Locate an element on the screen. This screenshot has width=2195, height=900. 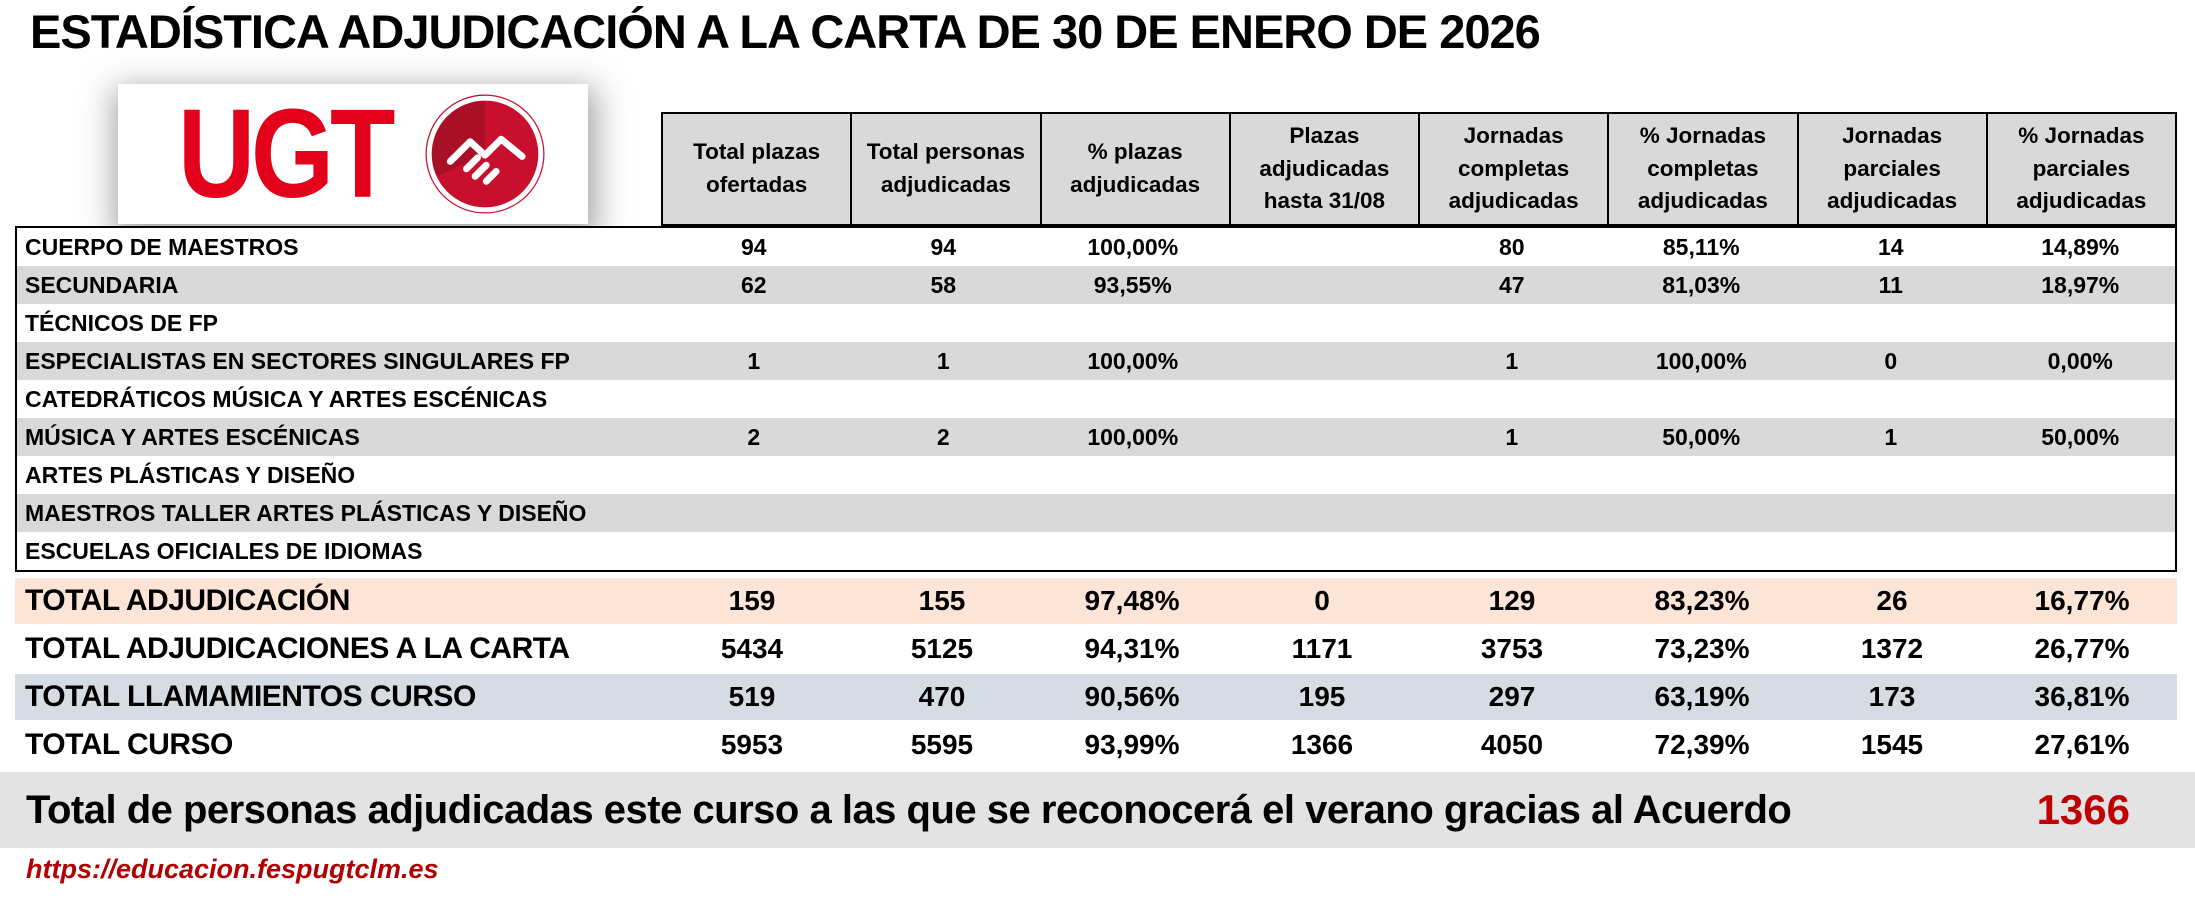
row-label: ESCUELAS OFICIALES DE IDIOMAS is located at coordinates (224, 550).